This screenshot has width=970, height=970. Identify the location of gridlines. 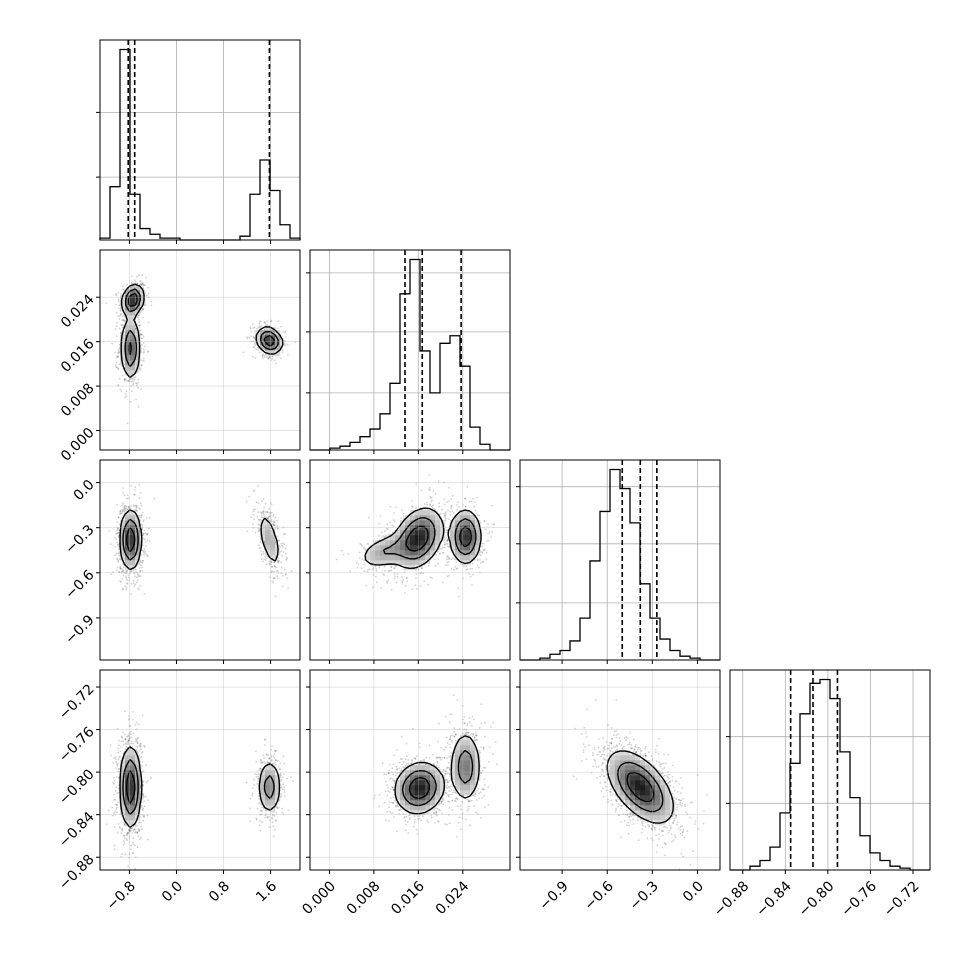
(200, 350).